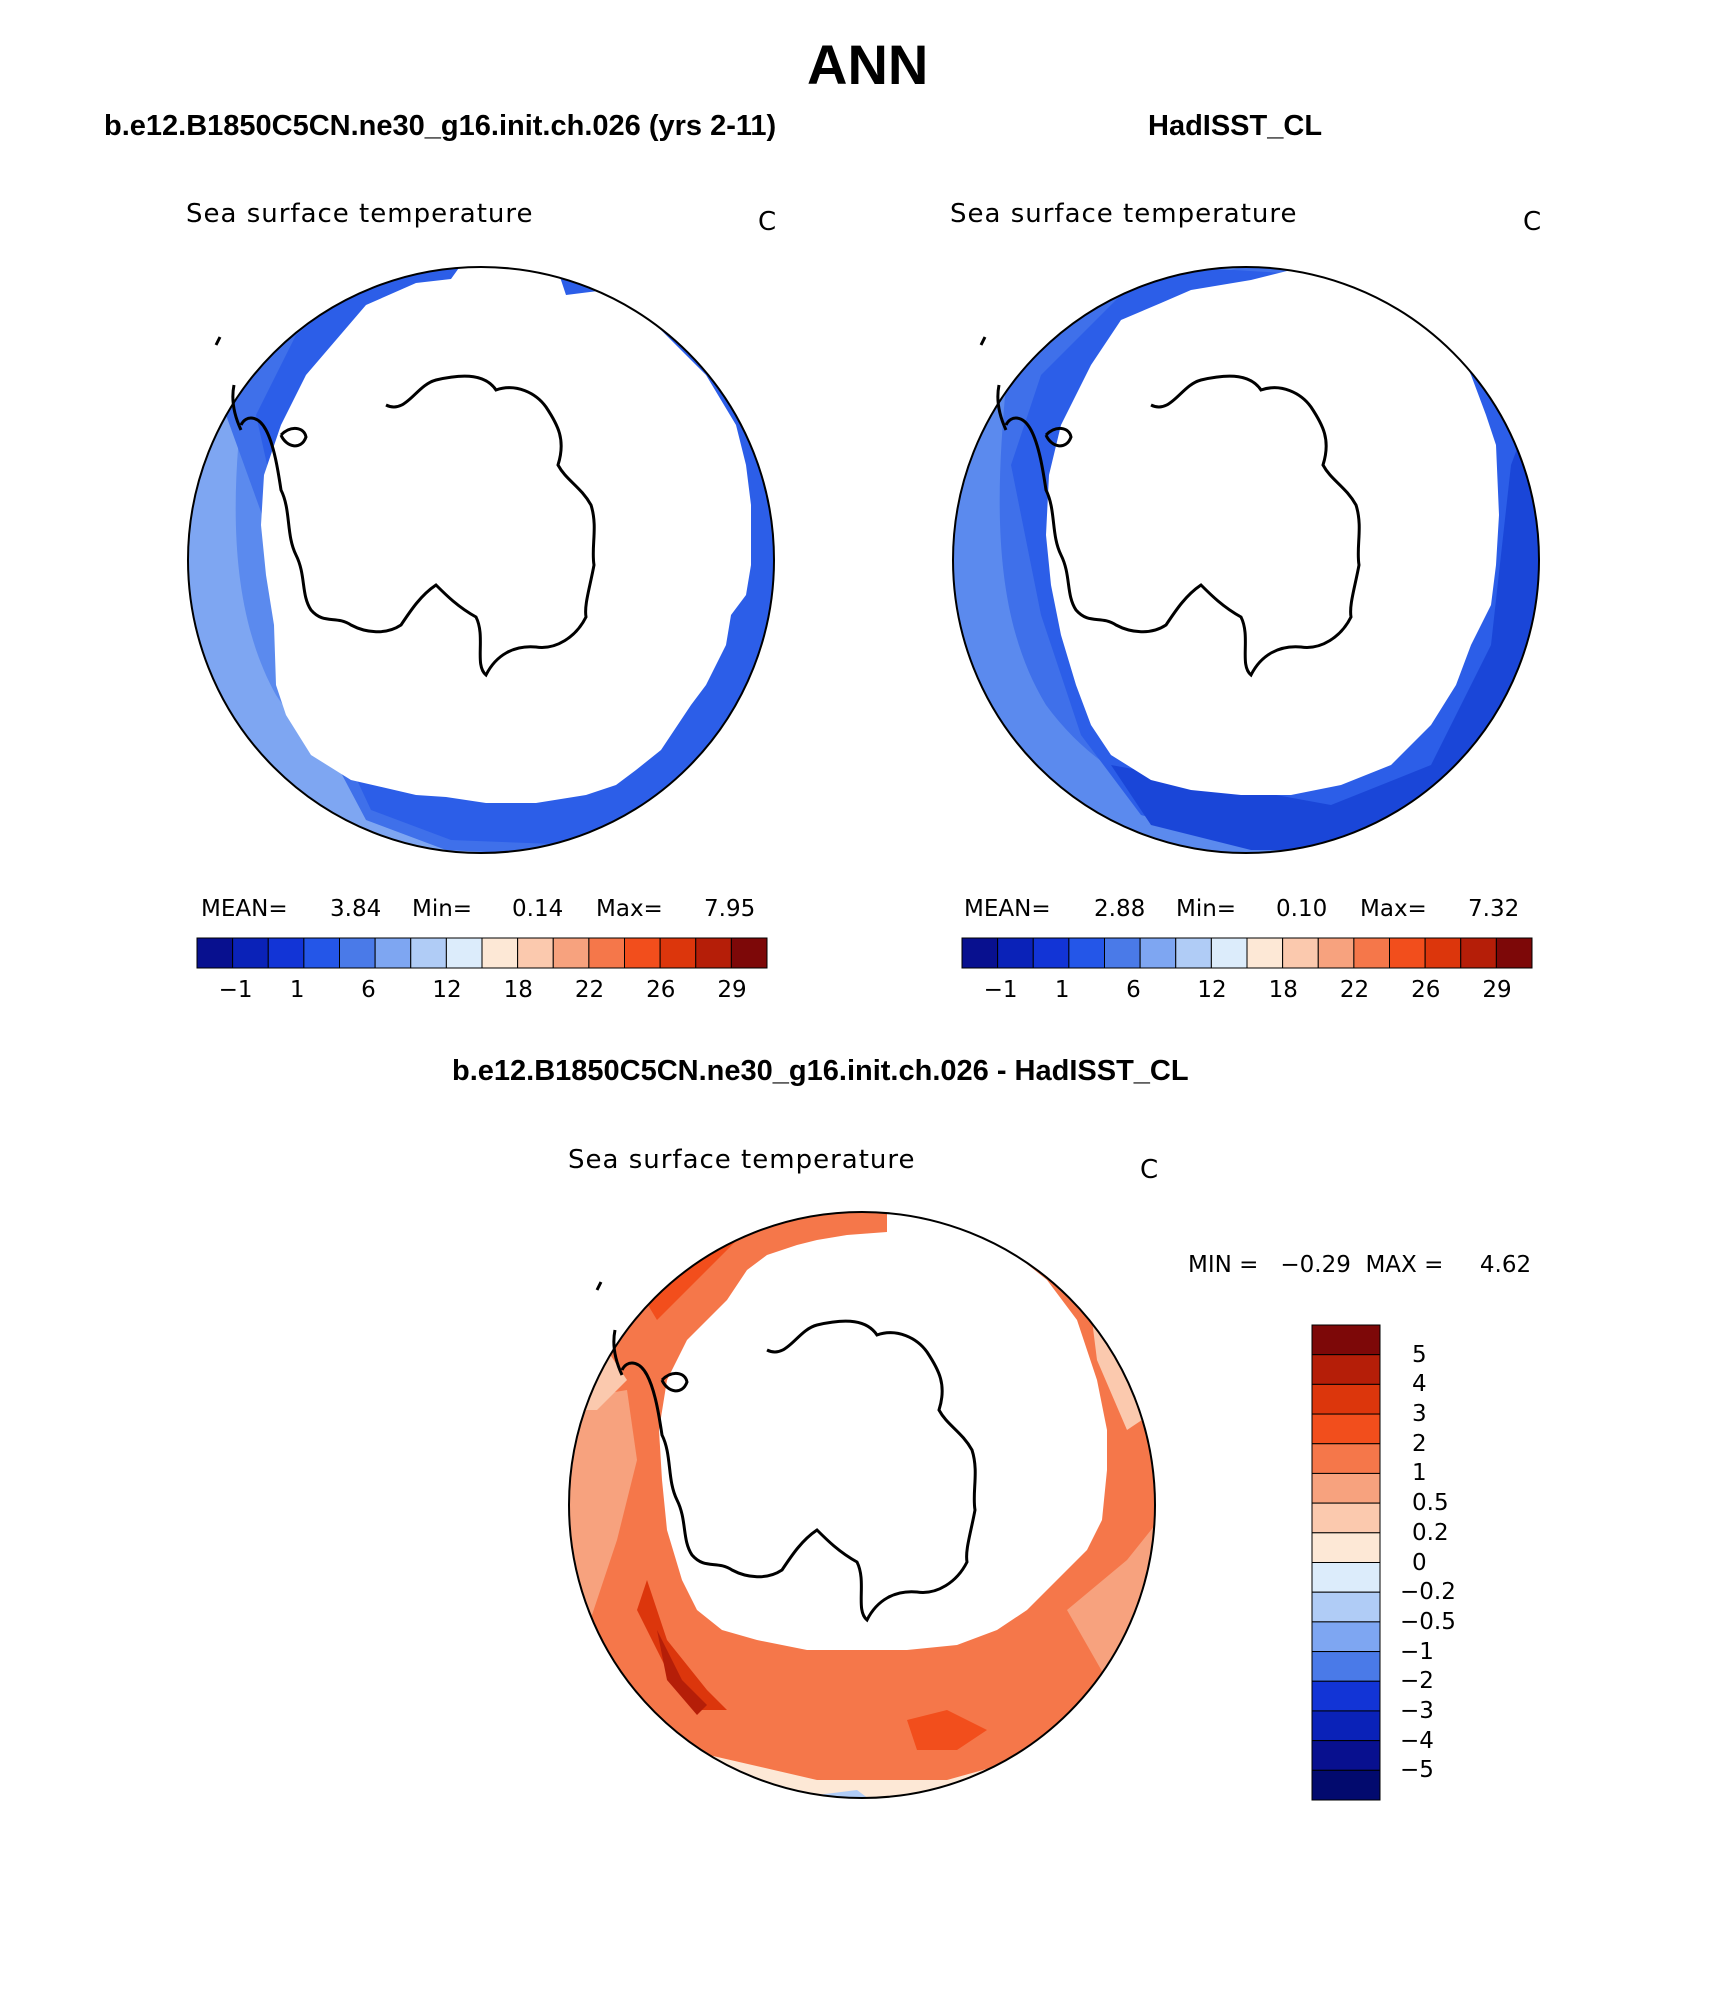 Image resolution: width=1710 pixels, height=2006 pixels. I want to click on panel1-colorbar, so click(482, 953).